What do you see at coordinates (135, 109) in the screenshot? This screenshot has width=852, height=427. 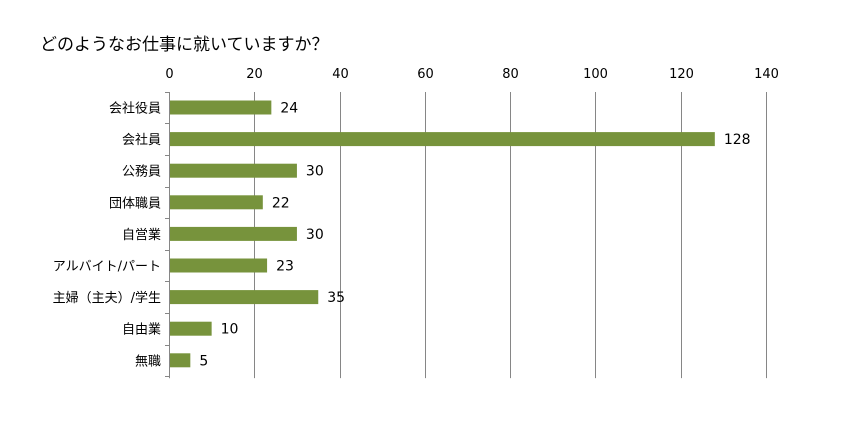 I see `category-label: 会社役員` at bounding box center [135, 109].